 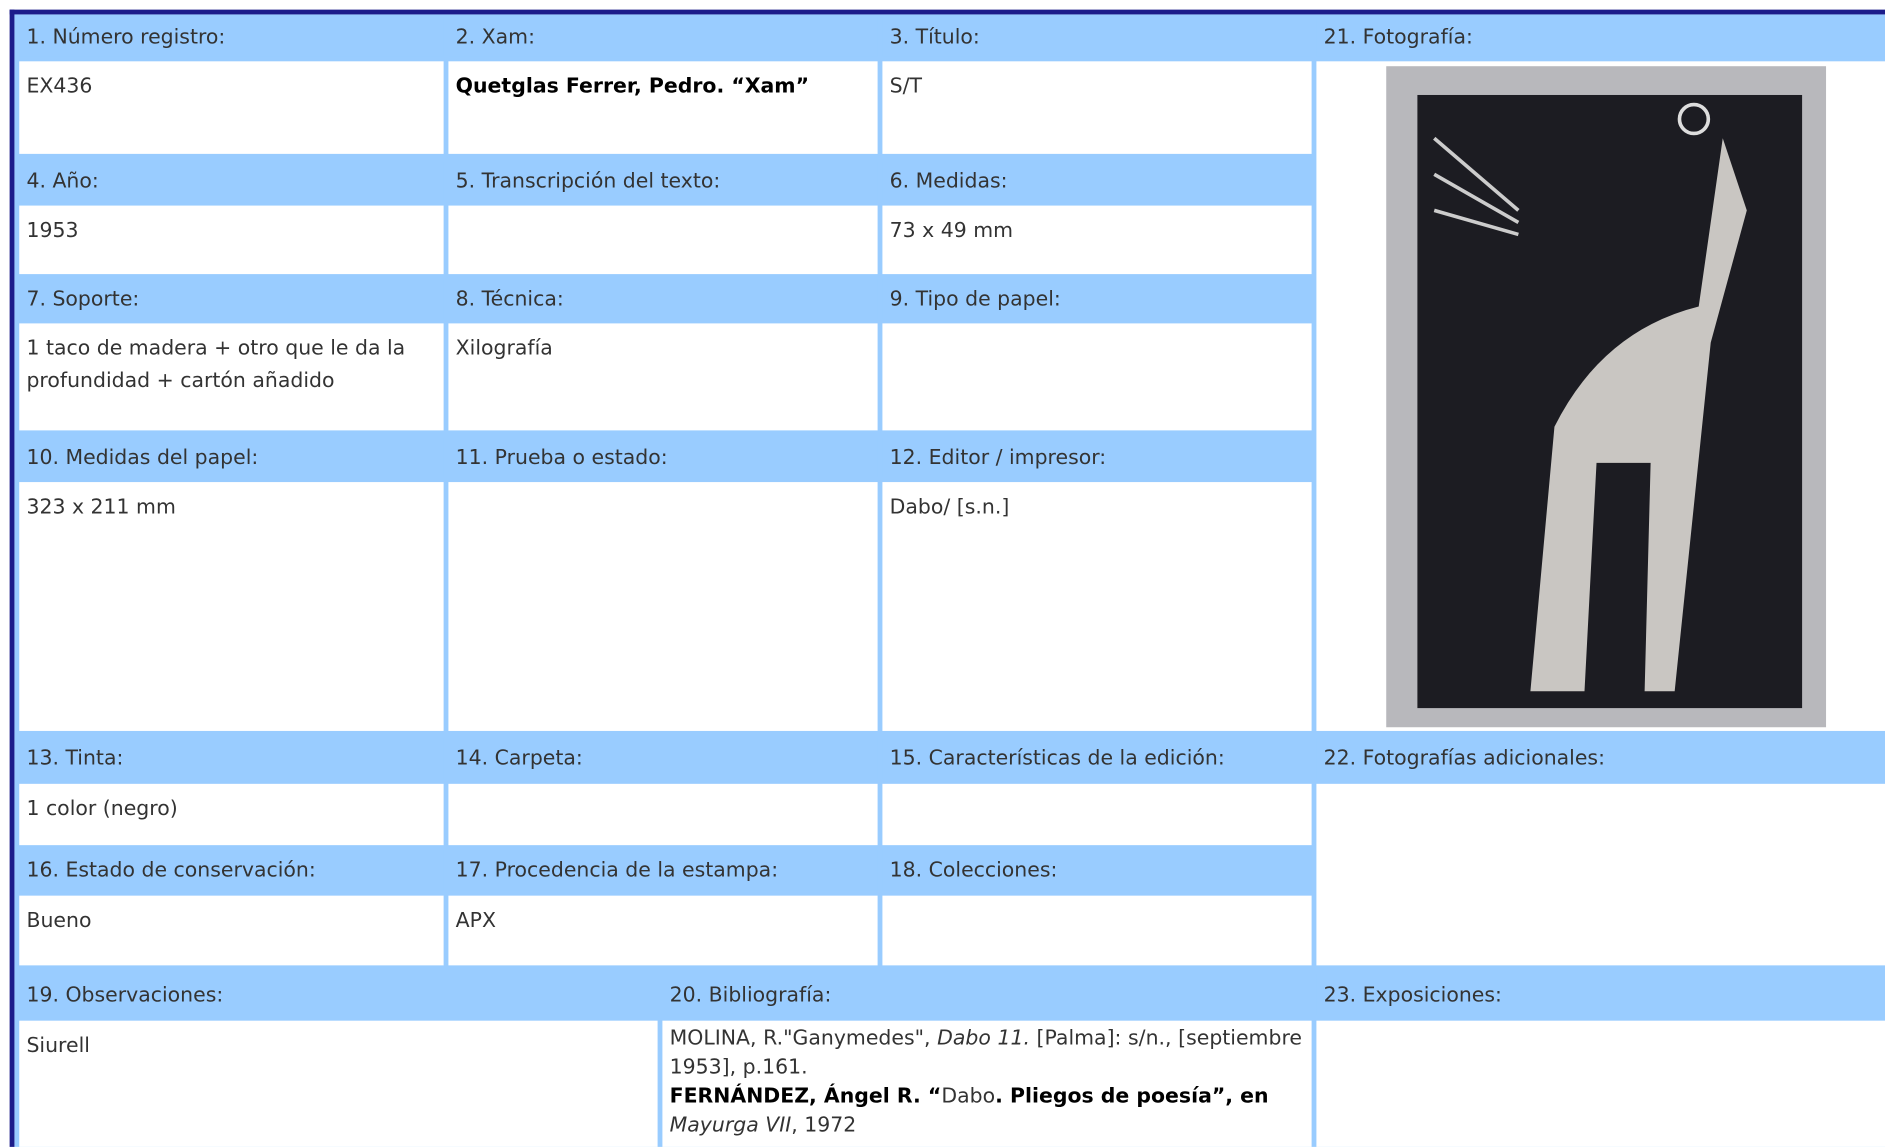 I want to click on field-label: 5. Transcripción del texto:, so click(x=663, y=181).